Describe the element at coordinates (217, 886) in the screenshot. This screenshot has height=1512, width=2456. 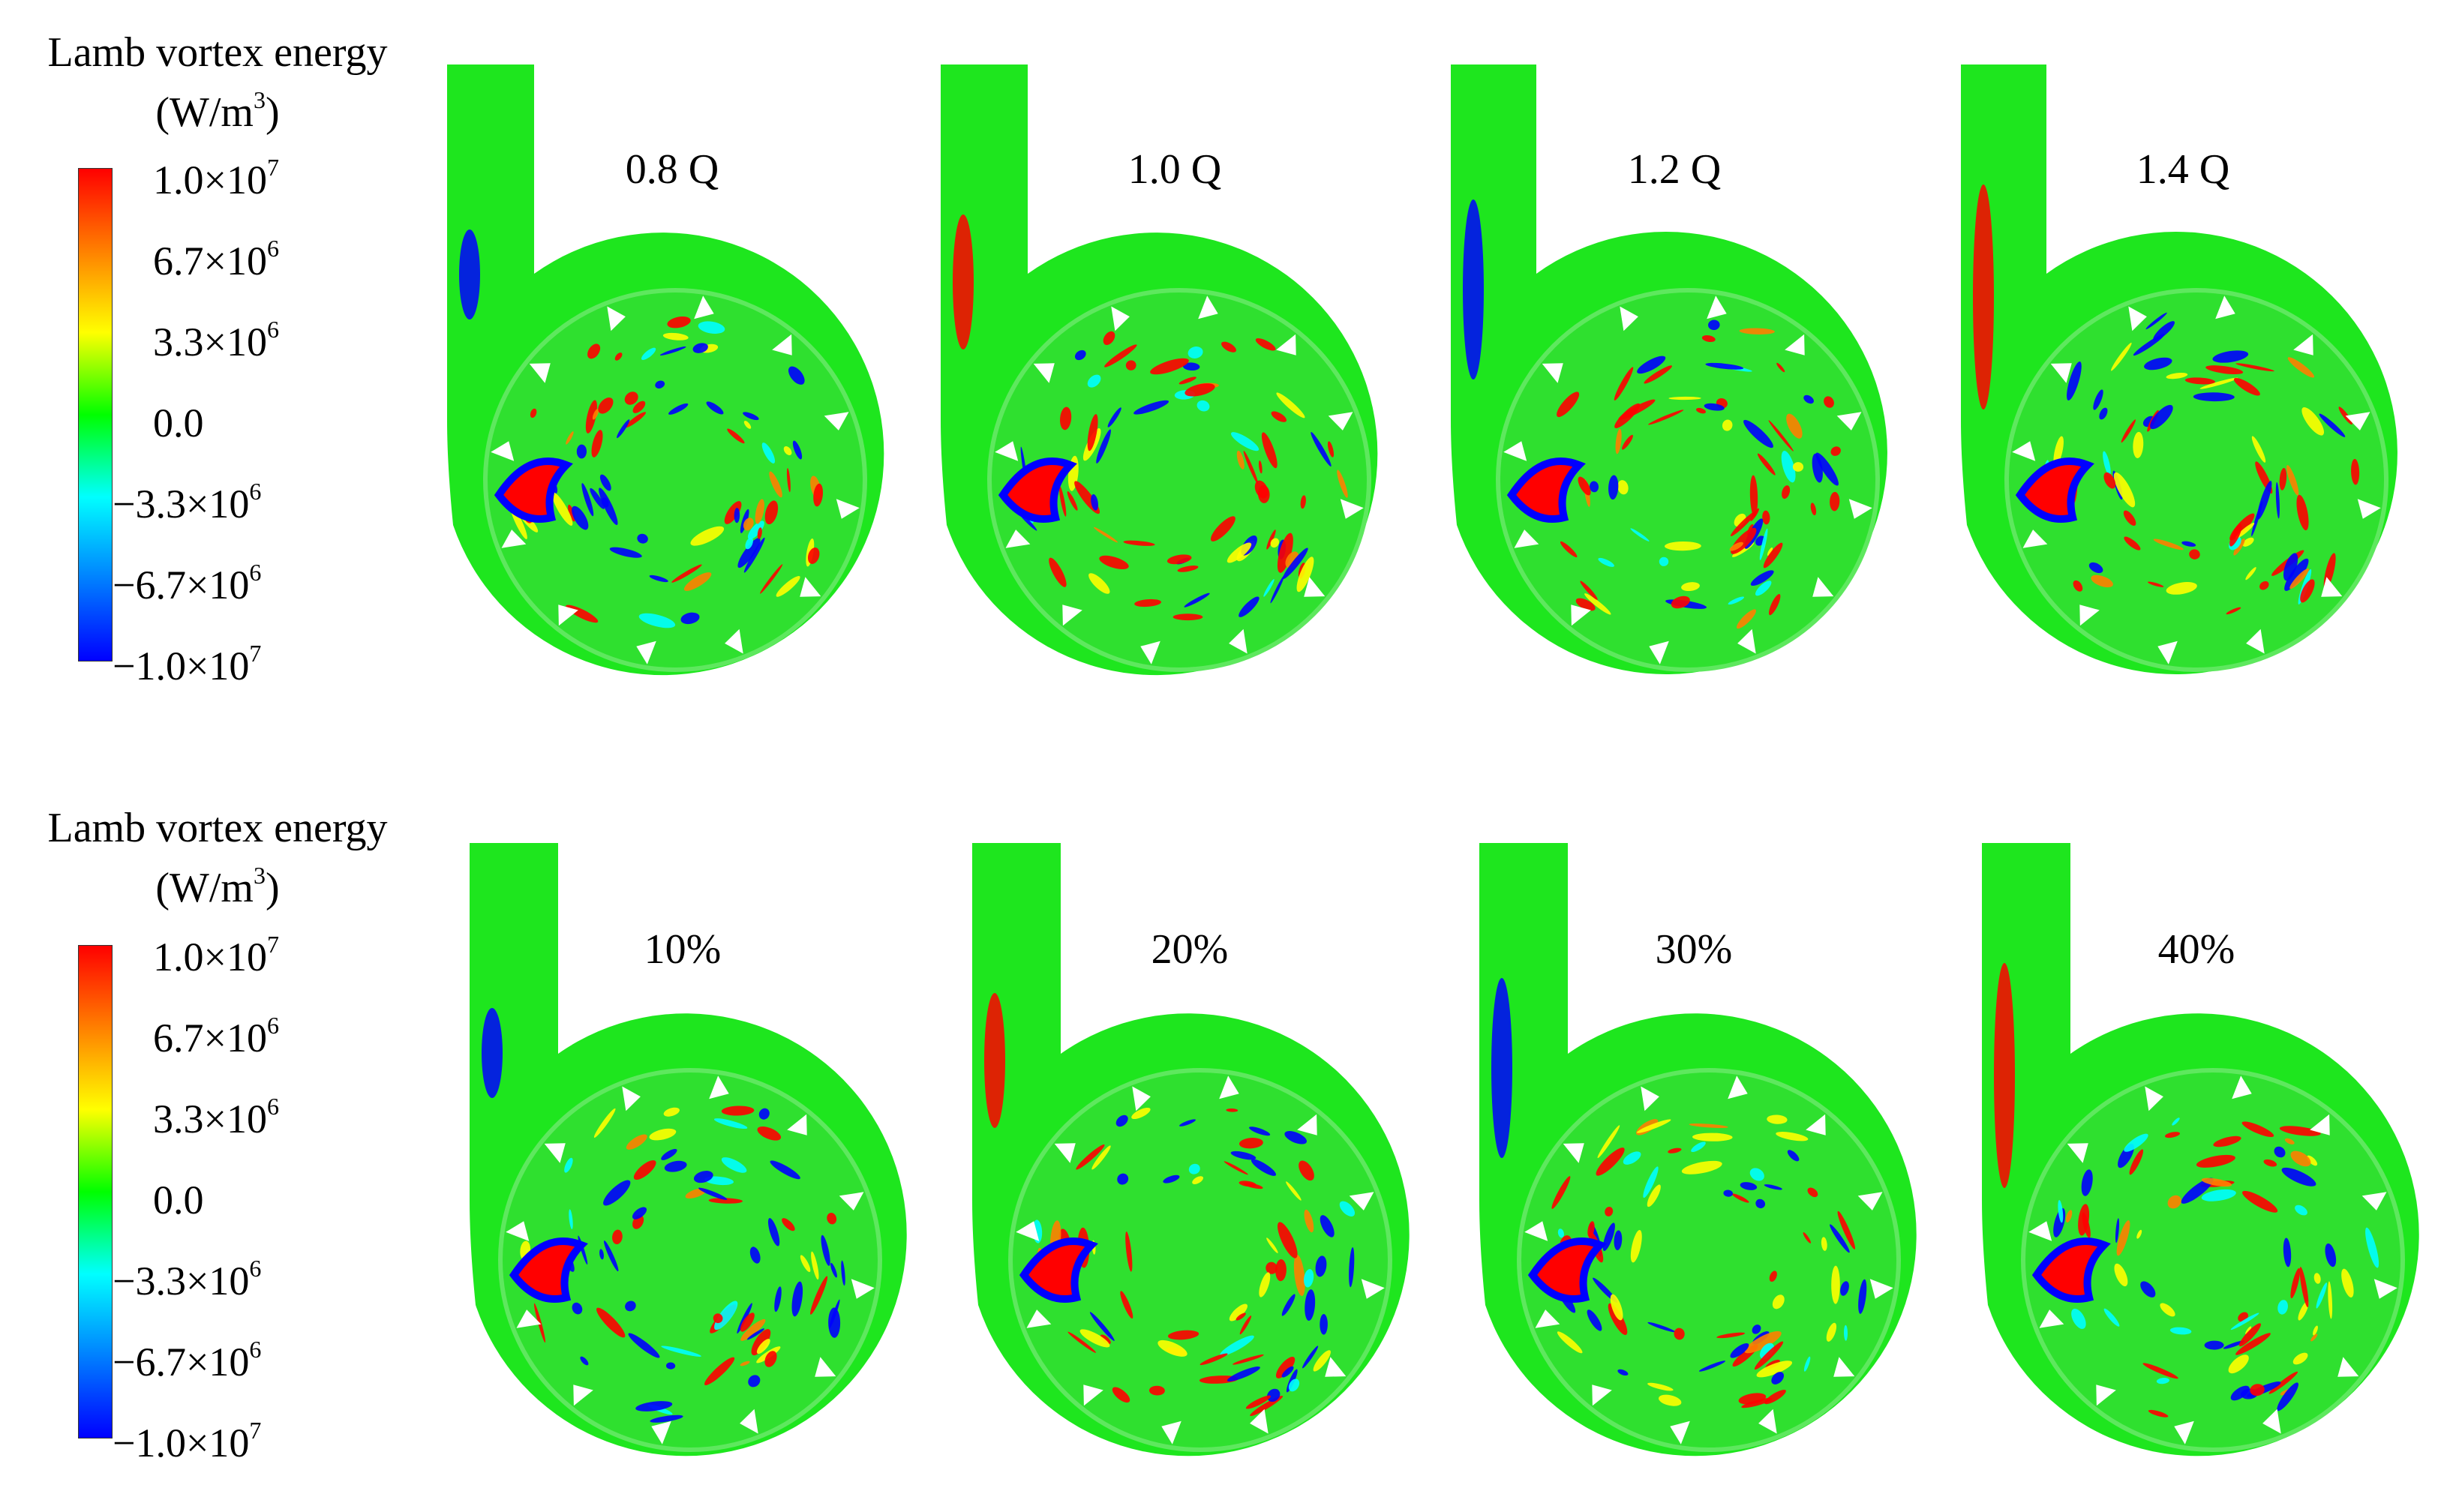
I see `legend-title-units: (W/m3)` at that location.